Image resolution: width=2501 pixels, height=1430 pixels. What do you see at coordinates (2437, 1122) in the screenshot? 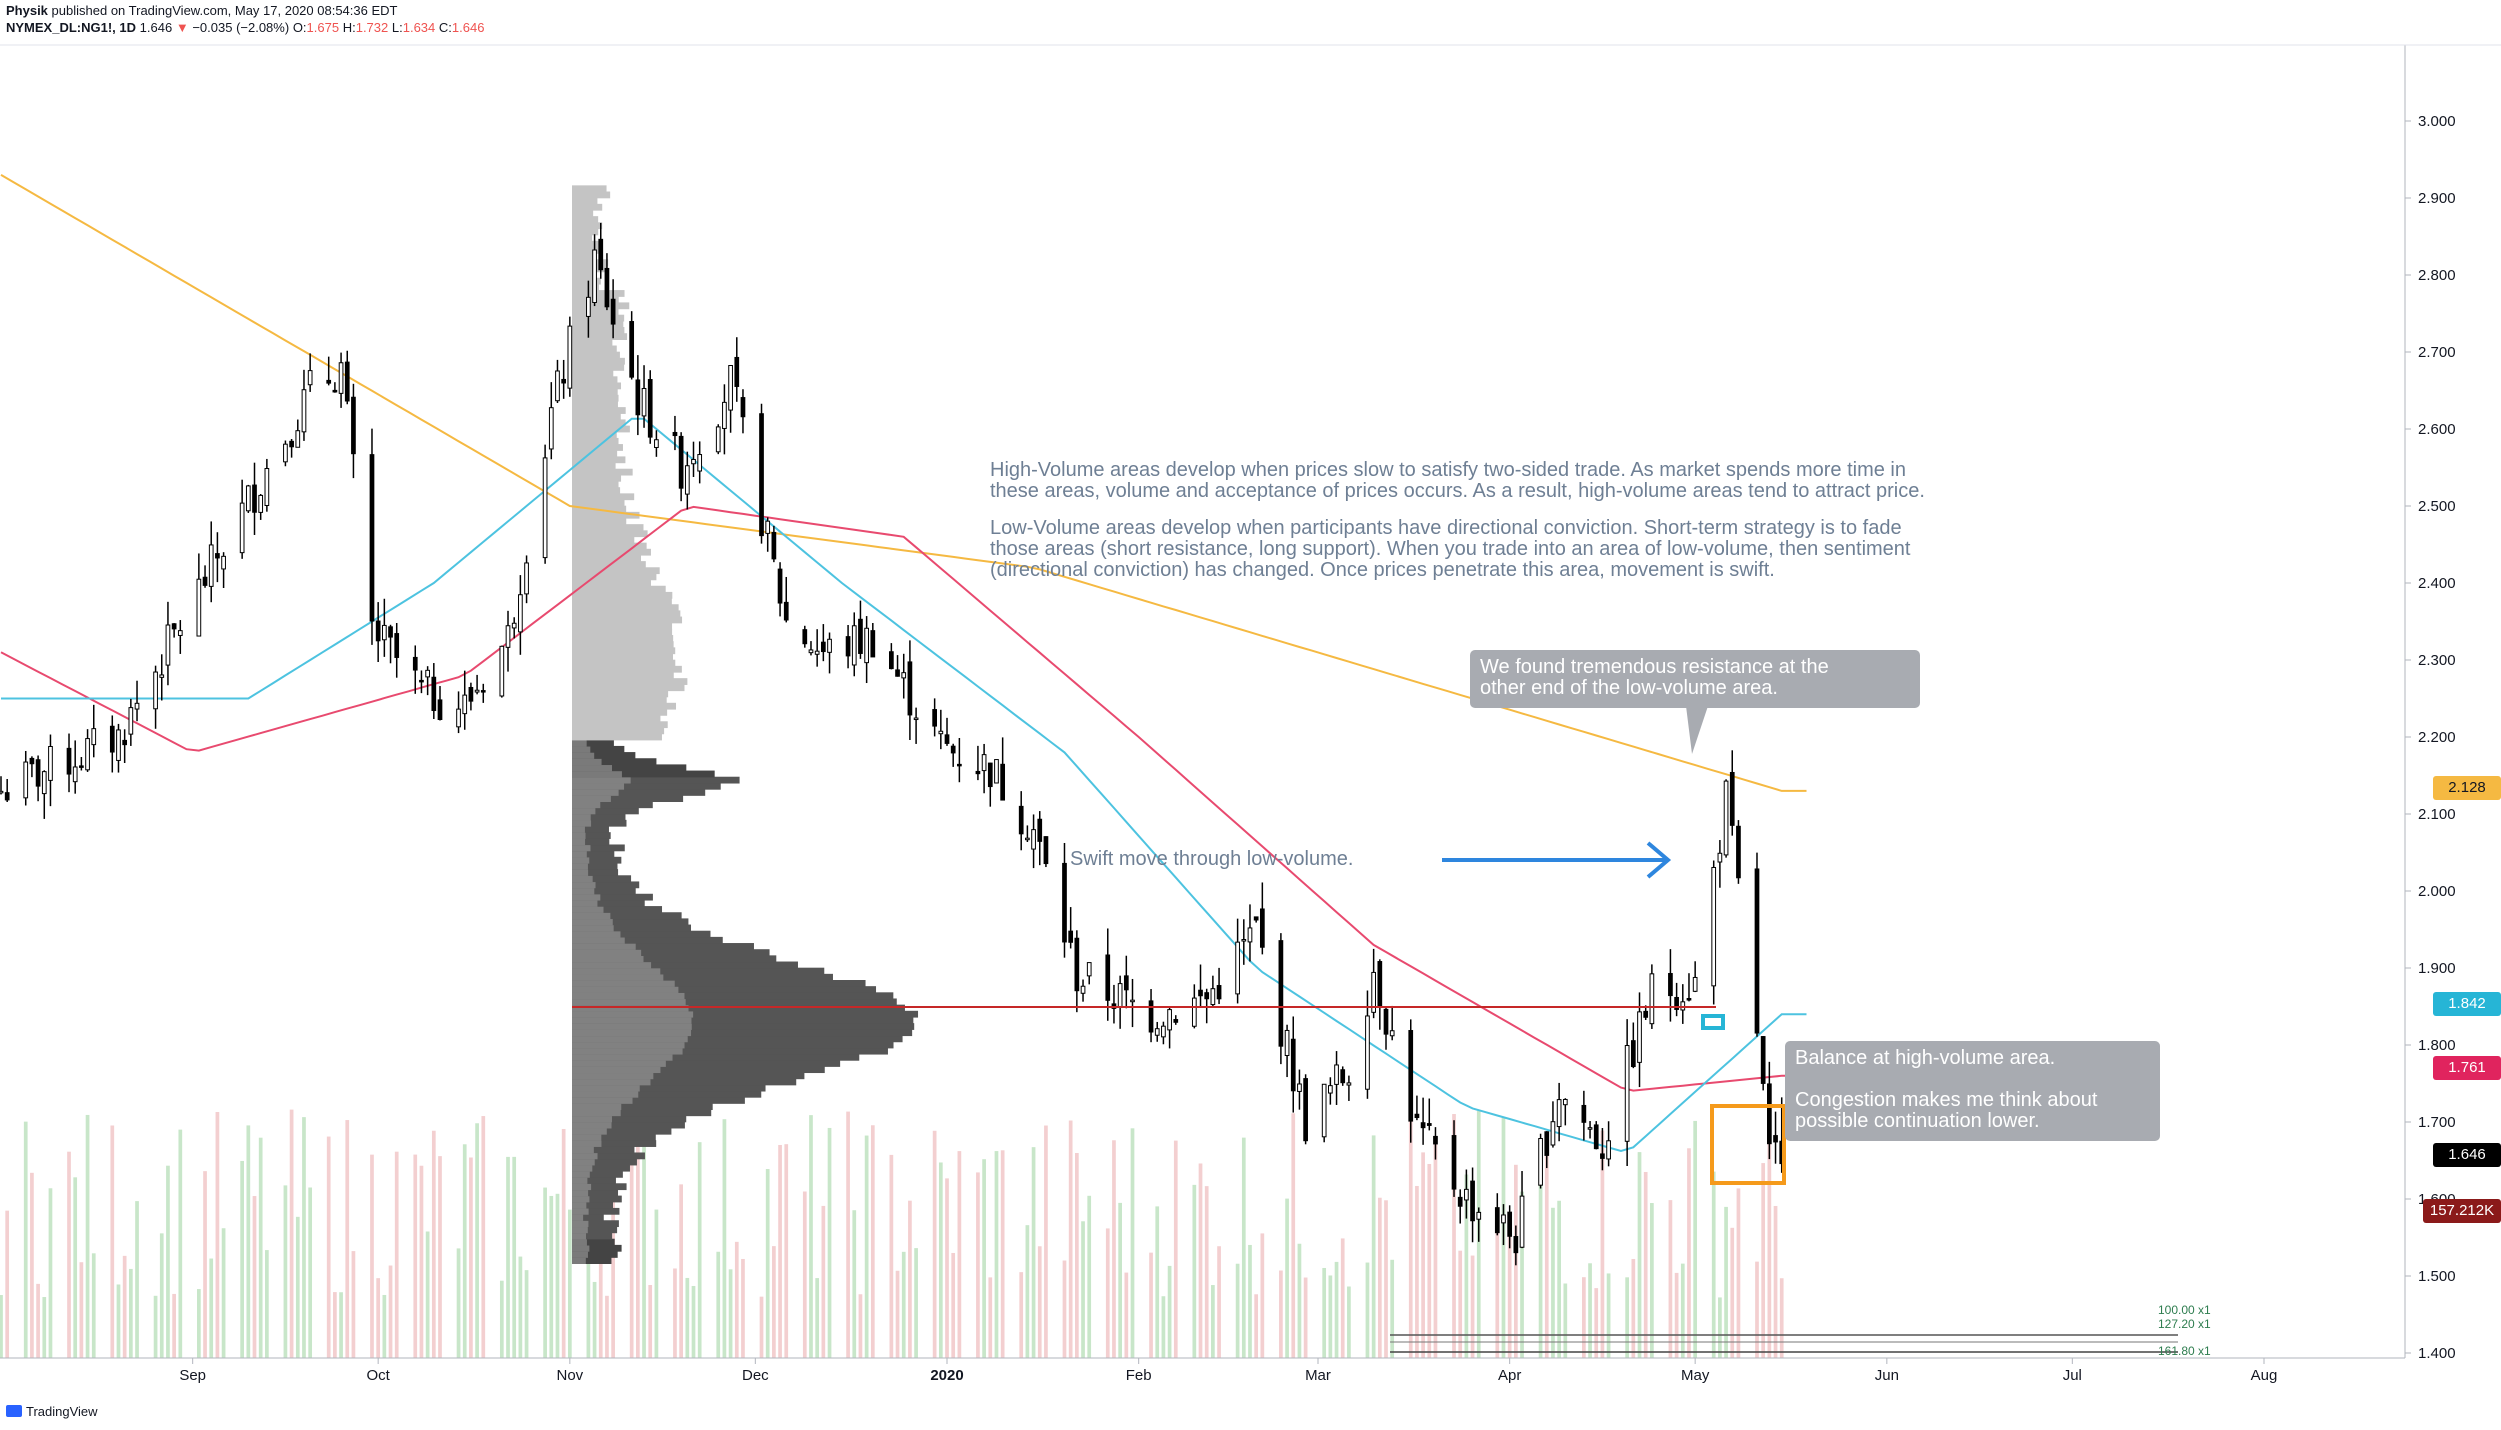
I see `y-tick-label: 1.700` at bounding box center [2437, 1122].